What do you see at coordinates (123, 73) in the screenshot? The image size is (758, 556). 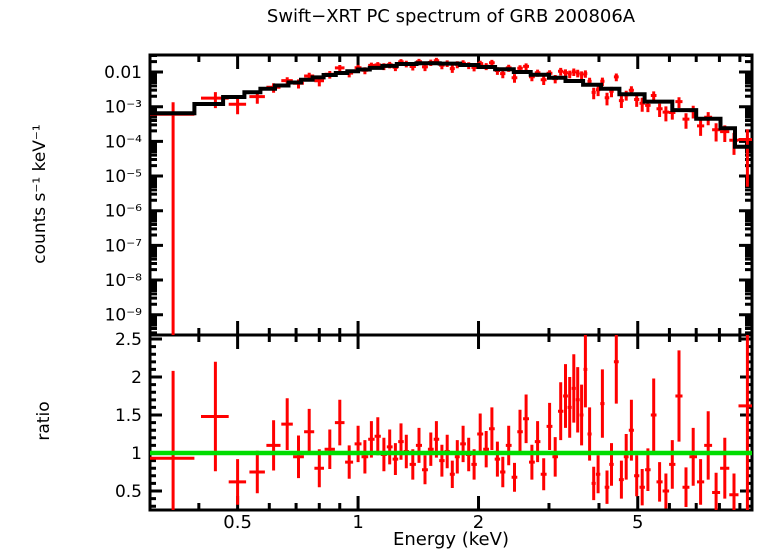 I see `counts-tick-label: 0.01` at bounding box center [123, 73].